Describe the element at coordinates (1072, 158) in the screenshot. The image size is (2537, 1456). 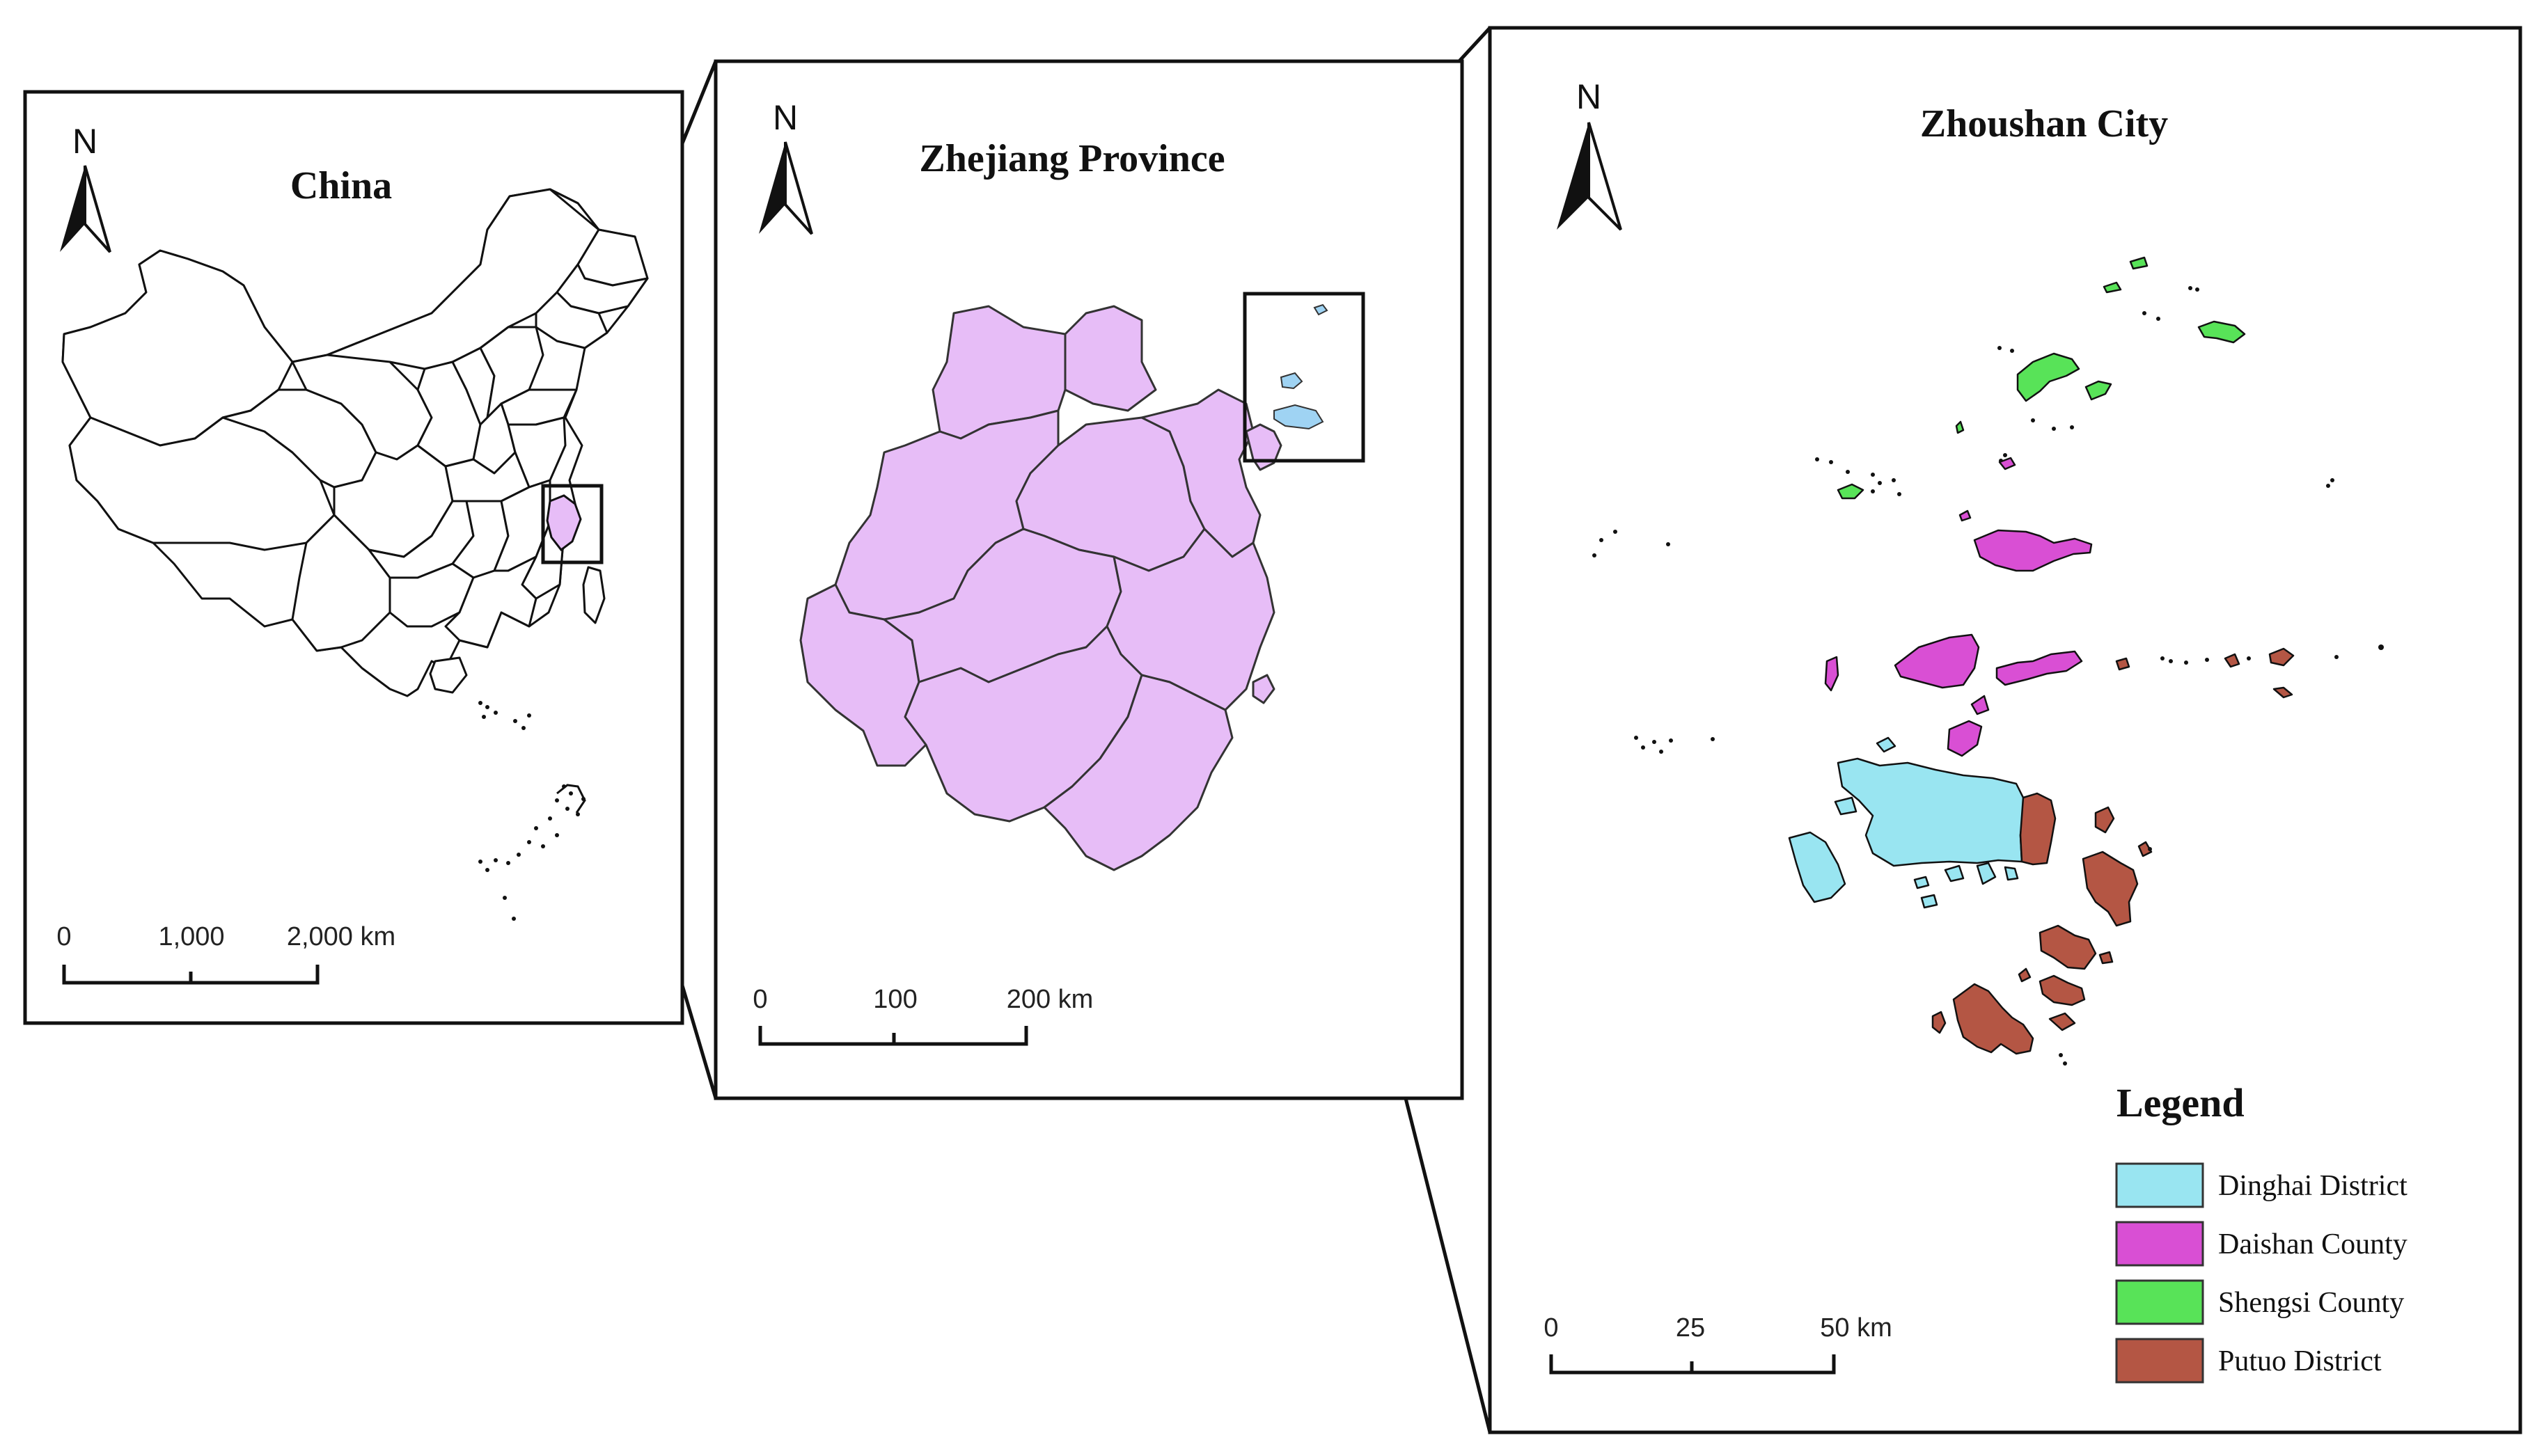
I see `zhejiang-title: Zhejiang Province` at that location.